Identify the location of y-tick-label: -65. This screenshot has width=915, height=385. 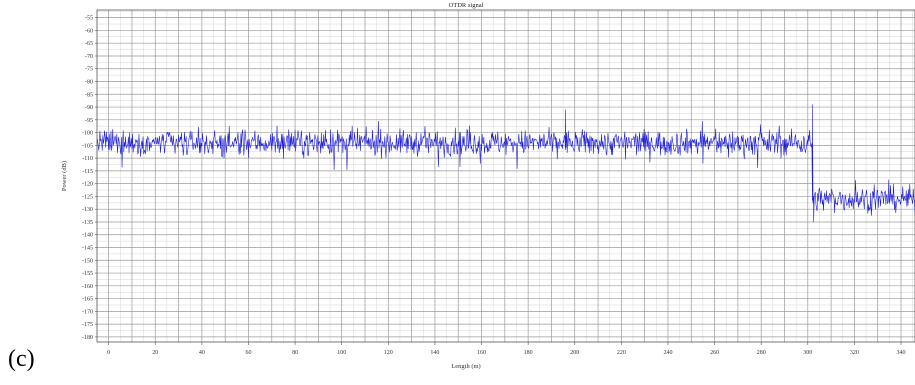
(89, 44).